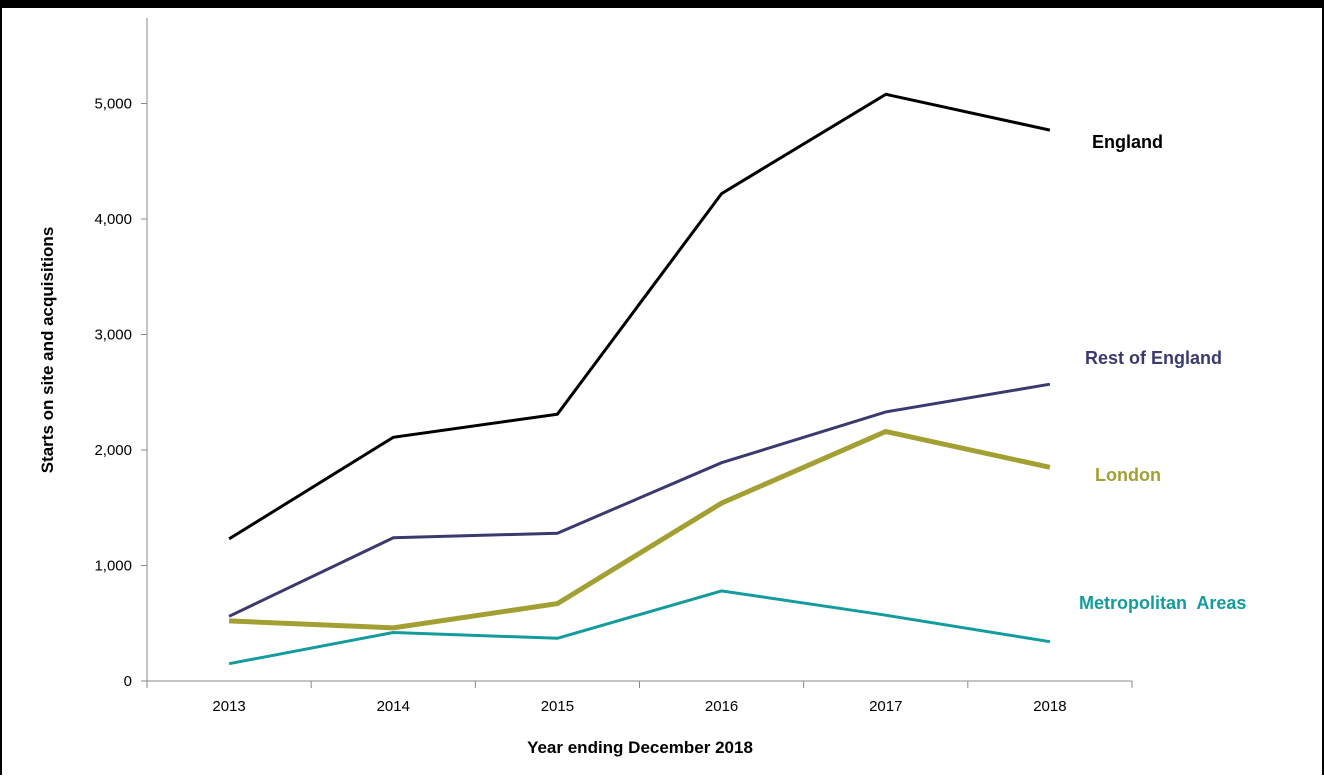 The height and width of the screenshot is (783, 1324). I want to click on x-tick-label: 2018, so click(1049, 706).